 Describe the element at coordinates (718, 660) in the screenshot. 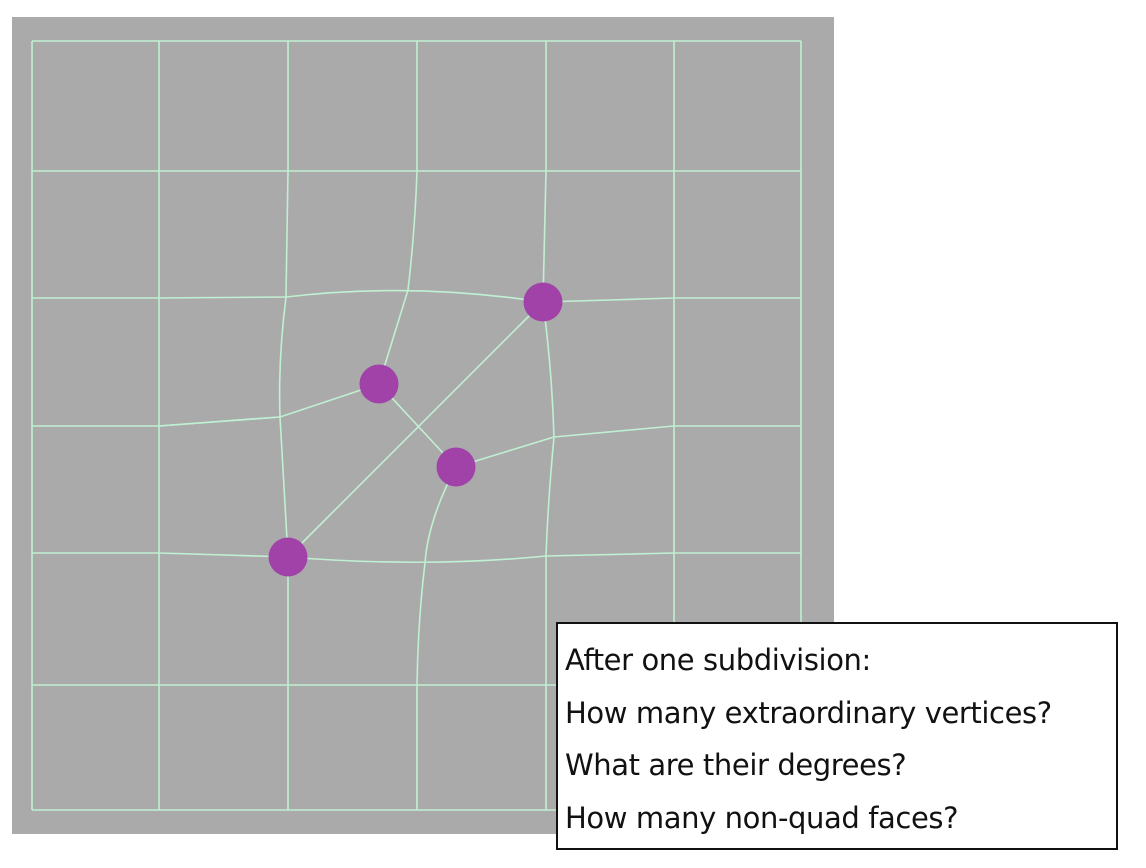

I see `question-line-1: After one subdivision:` at that location.